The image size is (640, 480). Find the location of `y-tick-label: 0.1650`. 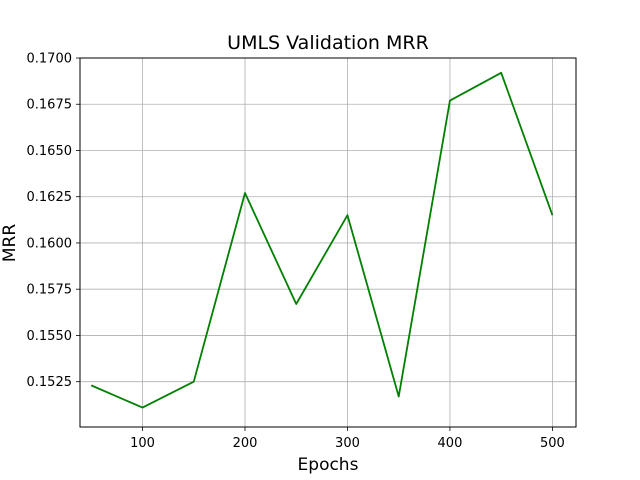

y-tick-label: 0.1650 is located at coordinates (50, 151).